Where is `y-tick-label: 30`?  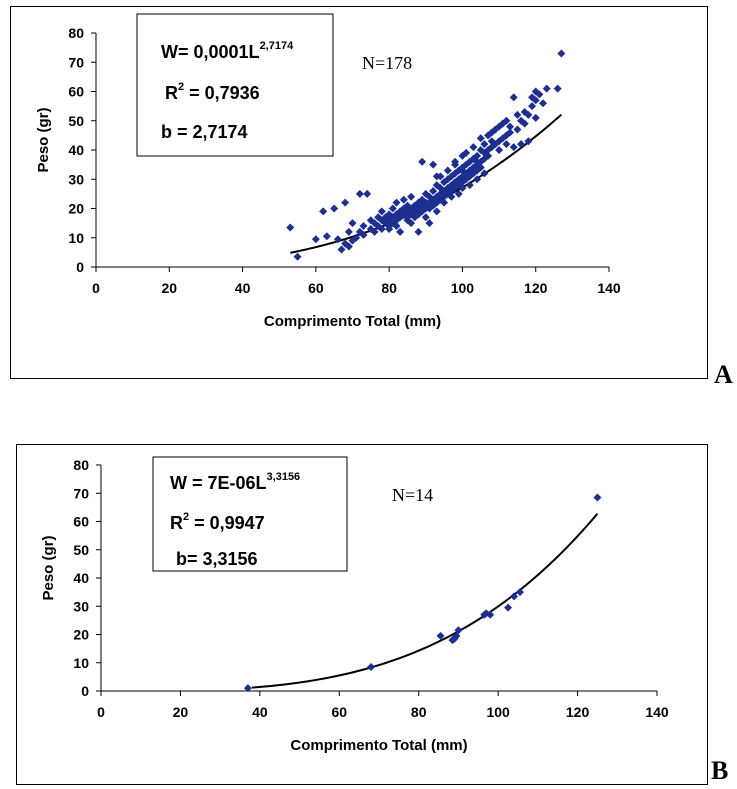 y-tick-label: 30 is located at coordinates (76, 179).